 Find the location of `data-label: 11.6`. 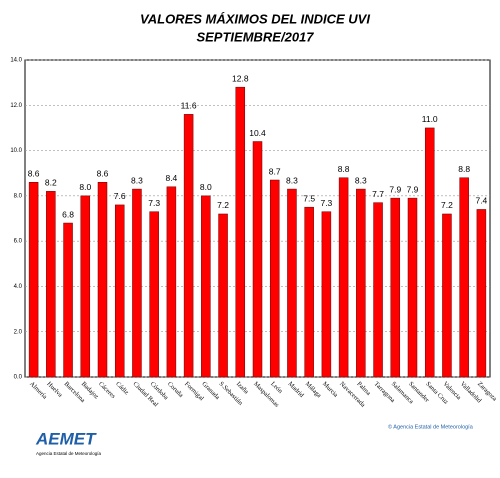

data-label: 11.6 is located at coordinates (189, 106).